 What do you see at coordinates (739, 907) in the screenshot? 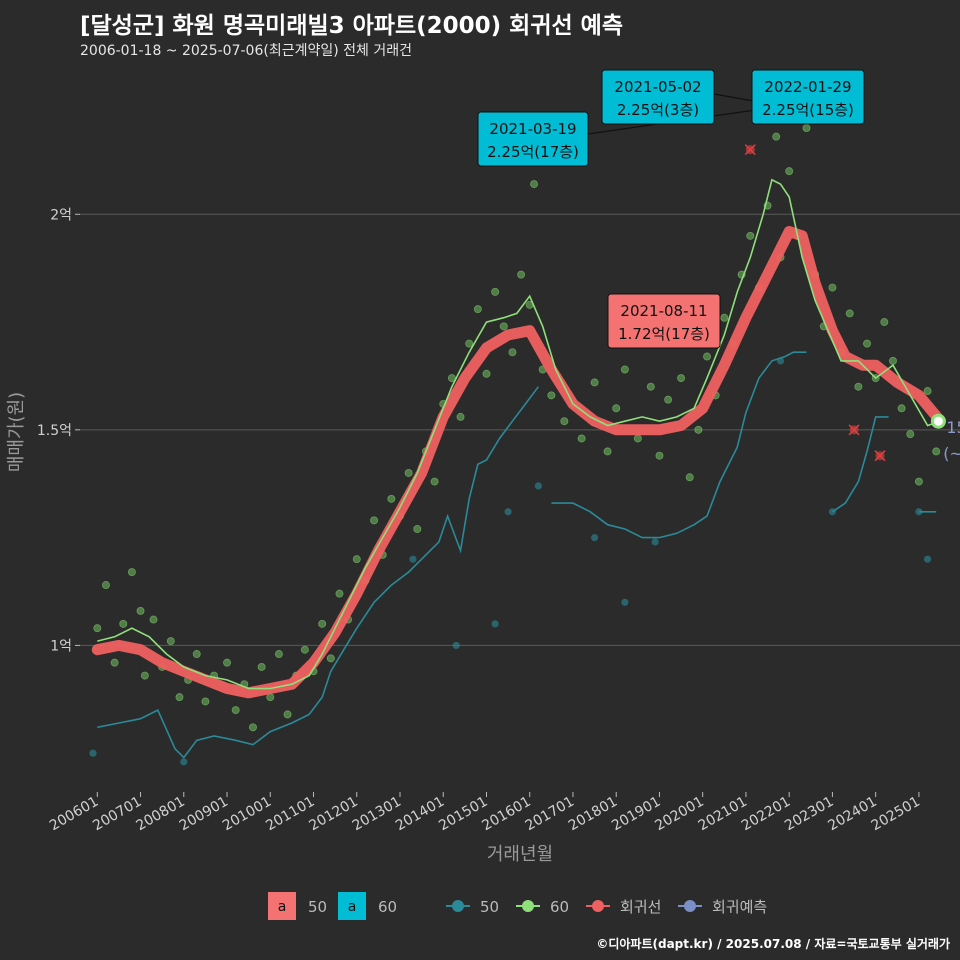
I see `legend-label: 회귀예측` at bounding box center [739, 907].